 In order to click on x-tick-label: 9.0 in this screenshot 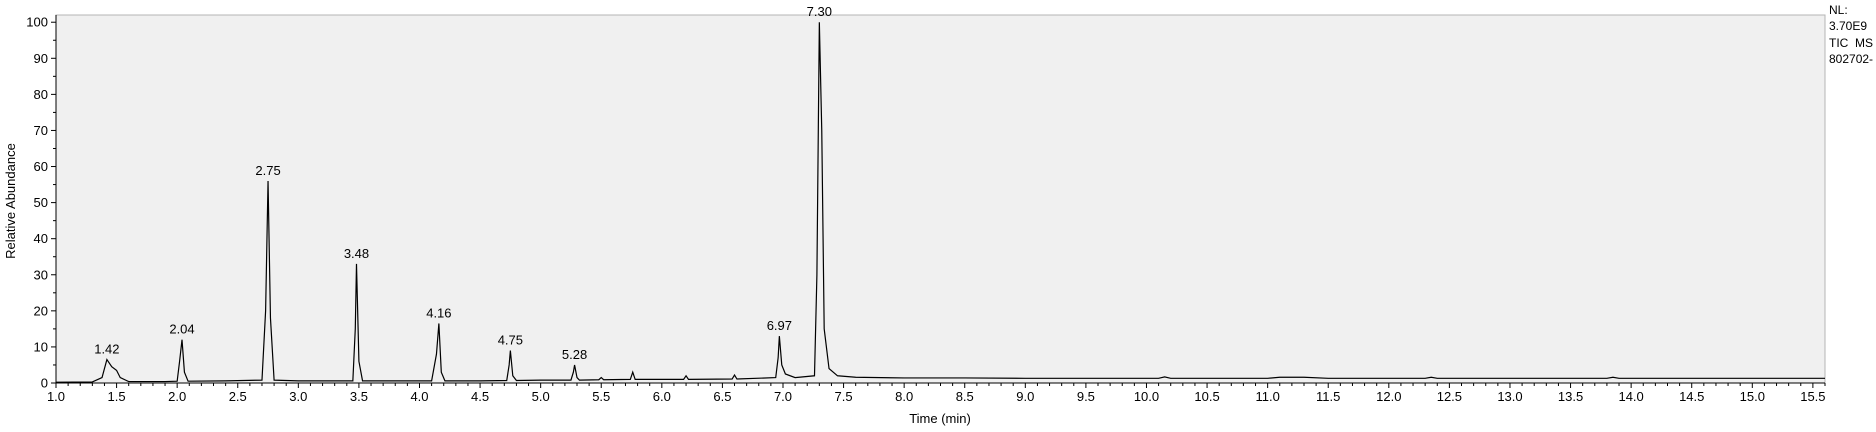, I will do `click(1025, 396)`.